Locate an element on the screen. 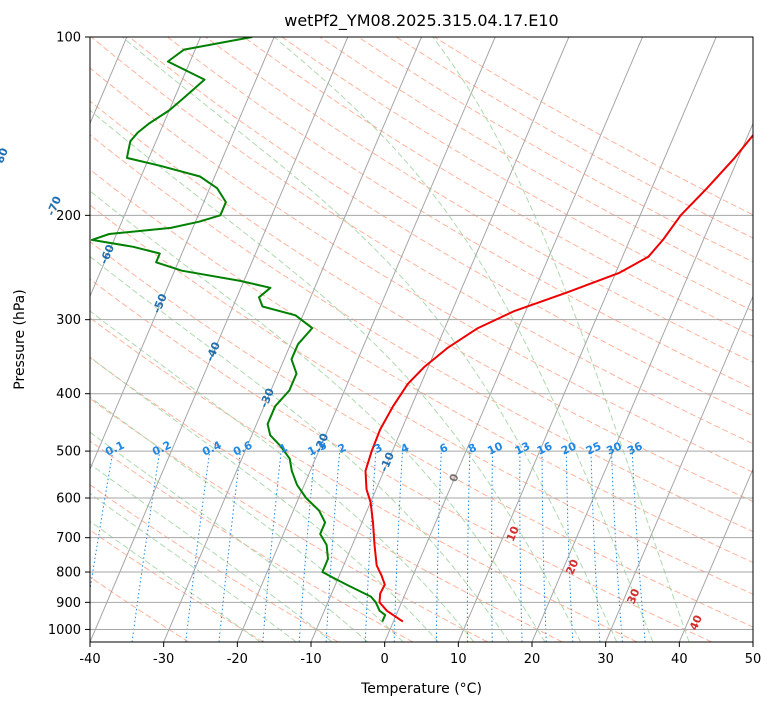  x-tick-label: 20 is located at coordinates (532, 659).